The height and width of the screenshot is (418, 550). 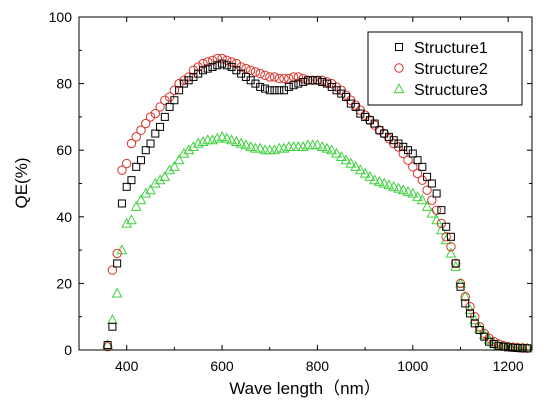 I want to click on x-tick-label: 400, so click(x=127, y=366).